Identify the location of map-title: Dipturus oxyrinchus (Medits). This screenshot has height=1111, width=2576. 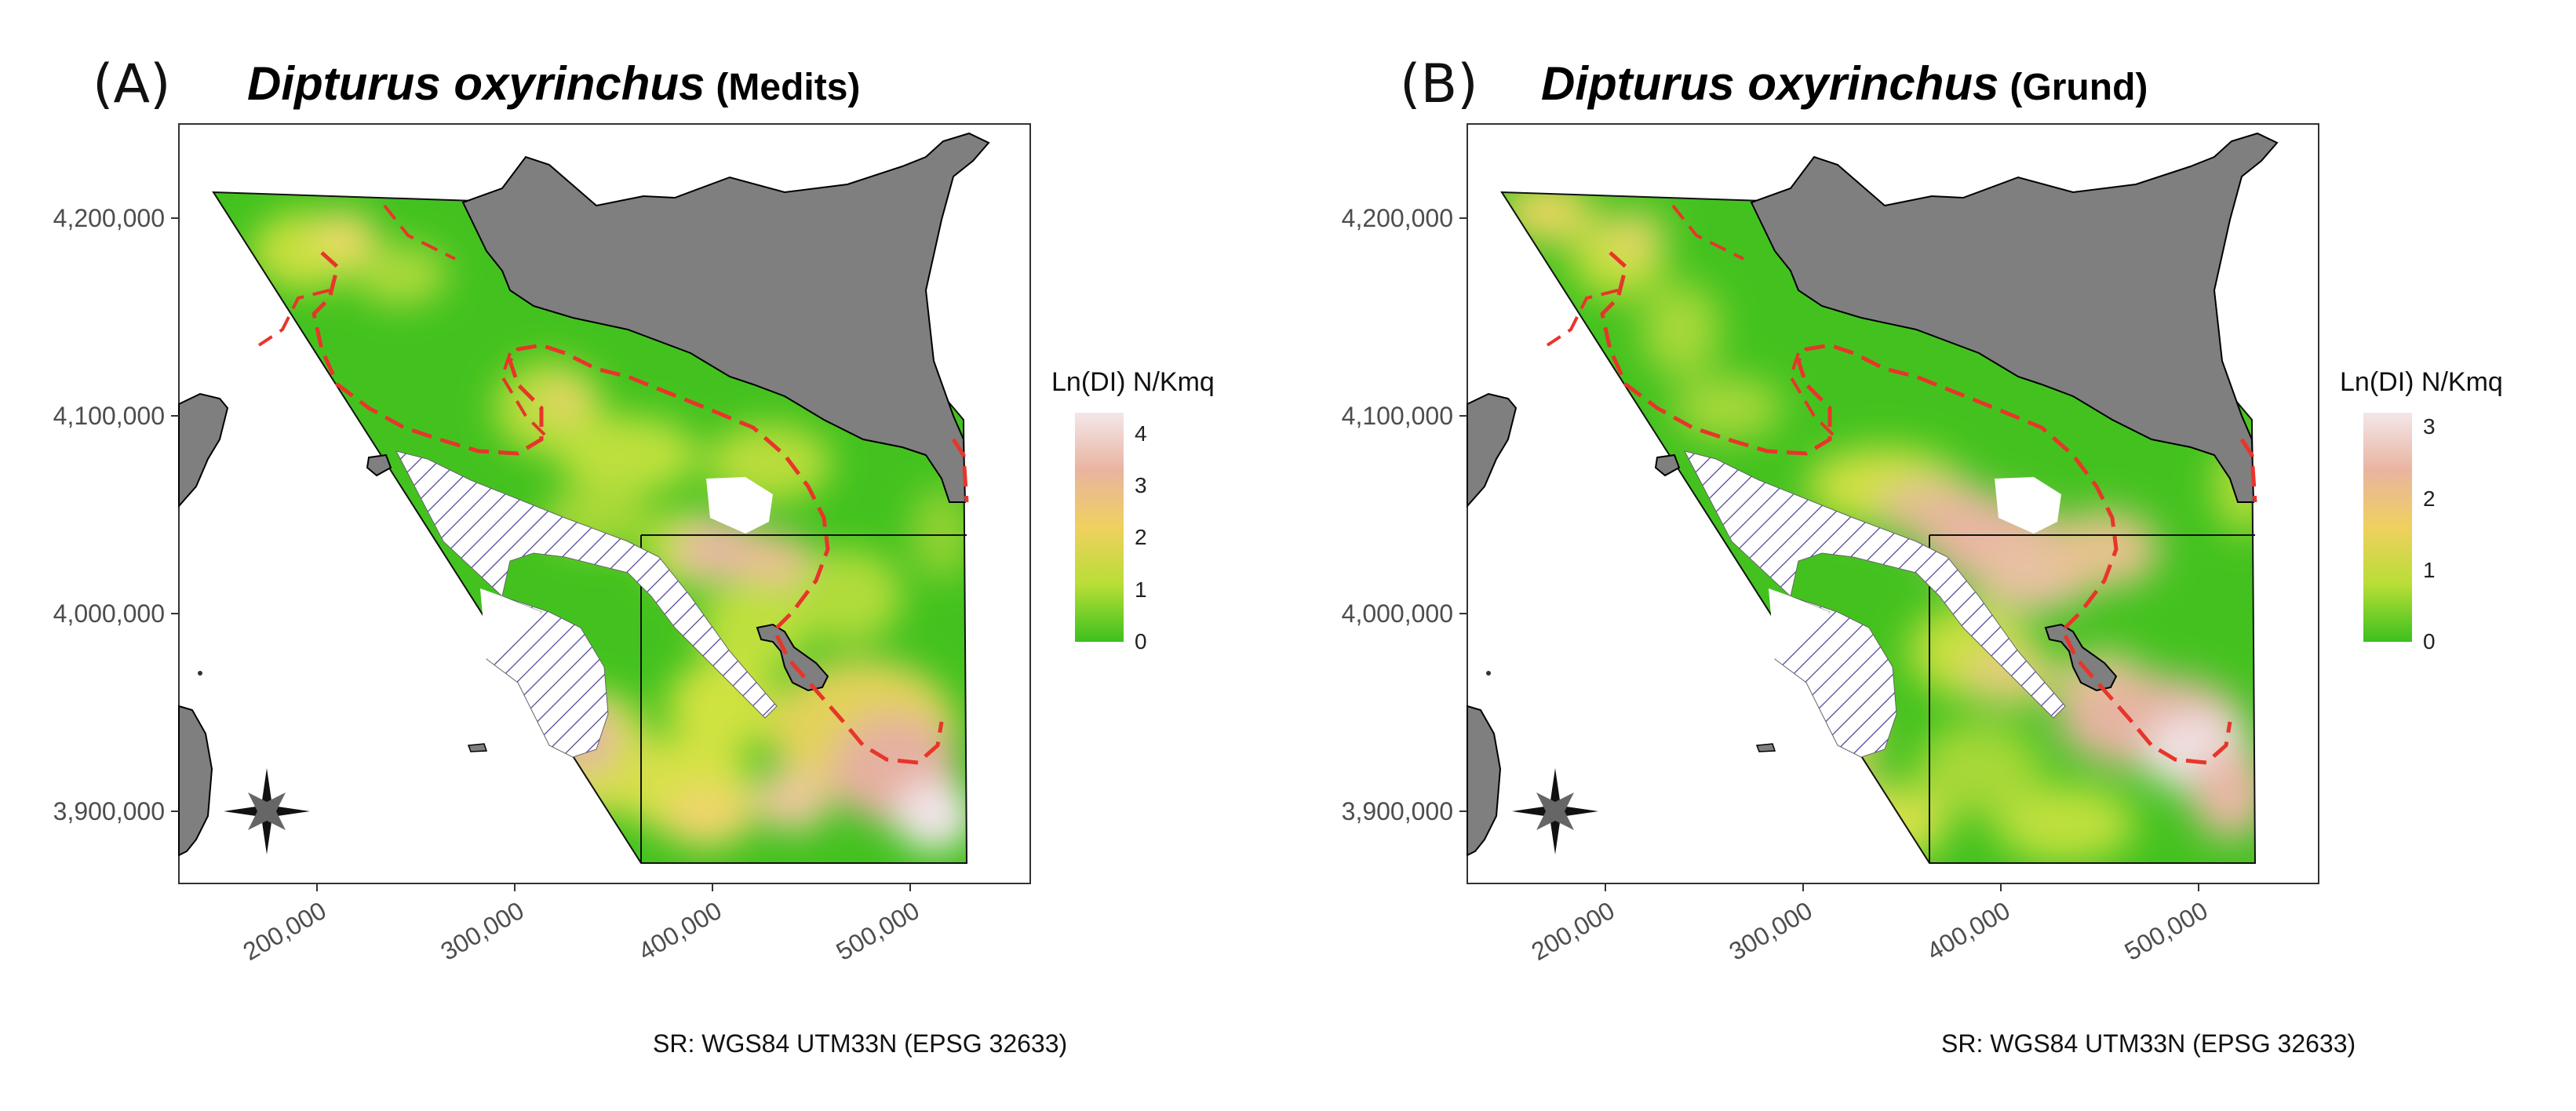
(553, 83).